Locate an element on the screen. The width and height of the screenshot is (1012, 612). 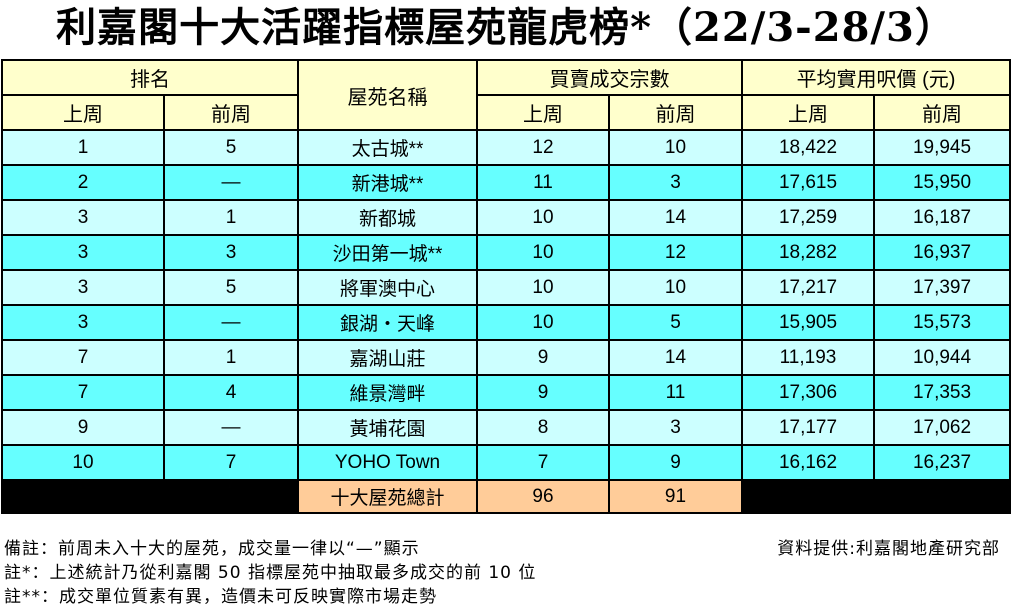
page-title: 利嘉閣十大活躍指標屋苑龍虎榜*（22/3-28/3） is located at coordinates (506, 27).